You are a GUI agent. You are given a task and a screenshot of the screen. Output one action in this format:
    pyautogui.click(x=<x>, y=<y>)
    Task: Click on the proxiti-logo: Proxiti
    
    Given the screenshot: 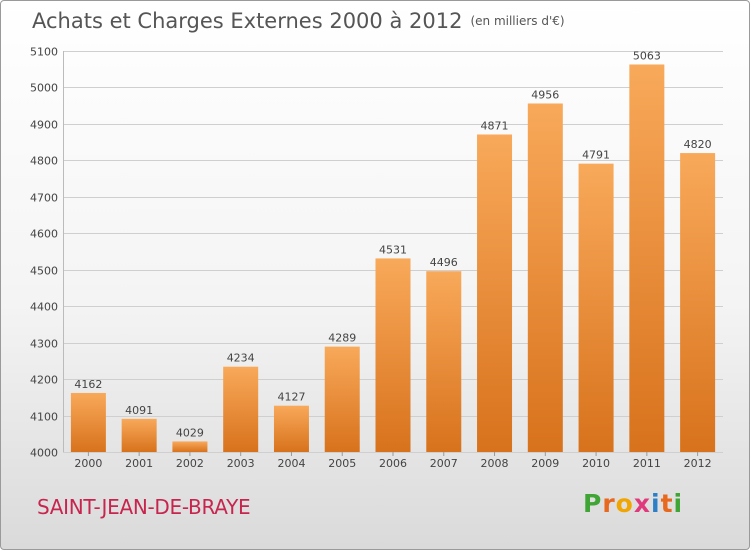 What is the action you would take?
    pyautogui.click(x=633, y=503)
    